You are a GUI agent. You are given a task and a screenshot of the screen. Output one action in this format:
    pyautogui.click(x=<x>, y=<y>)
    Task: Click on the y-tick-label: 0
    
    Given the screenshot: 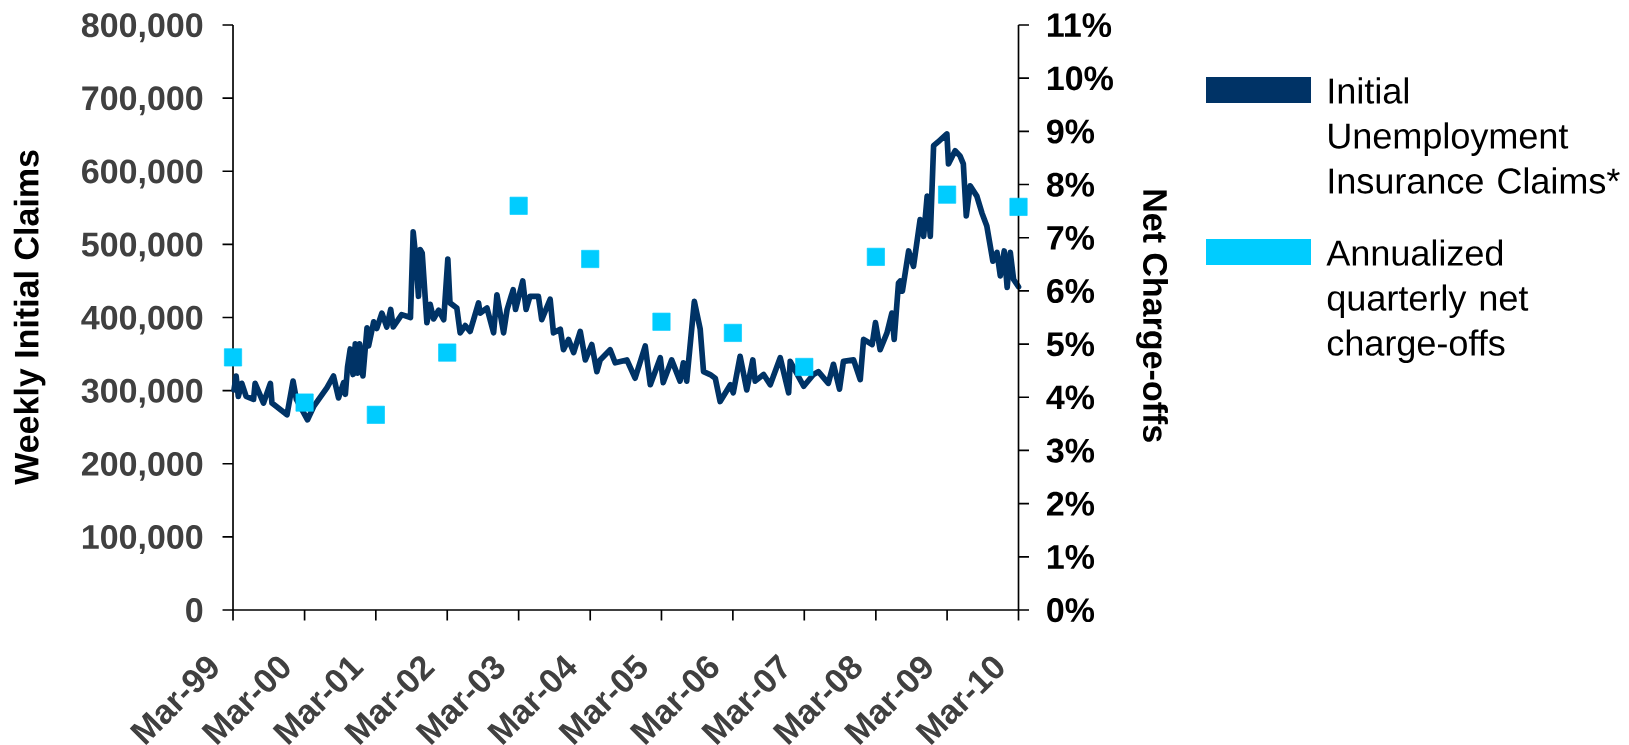 What is the action you would take?
    pyautogui.click(x=194, y=610)
    